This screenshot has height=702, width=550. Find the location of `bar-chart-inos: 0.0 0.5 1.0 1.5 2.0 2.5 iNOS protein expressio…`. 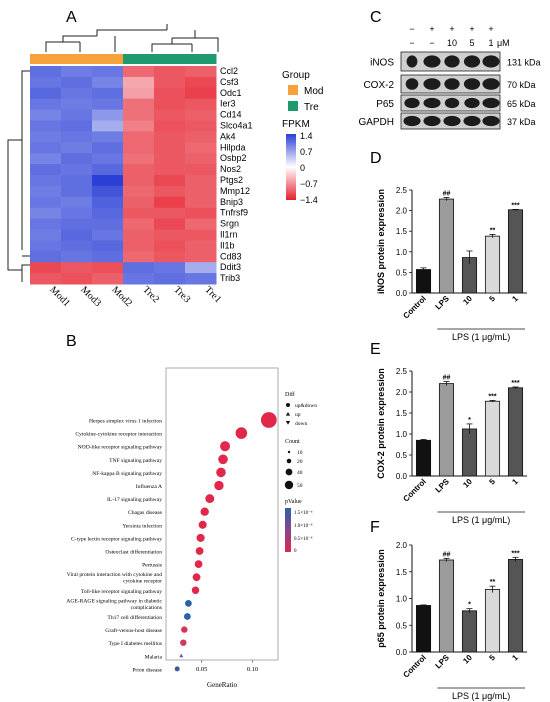

bar-chart-inos: 0.0 0.5 1.0 1.5 2.0 2.5 iNOS protein expressio… is located at coordinates (451, 264).